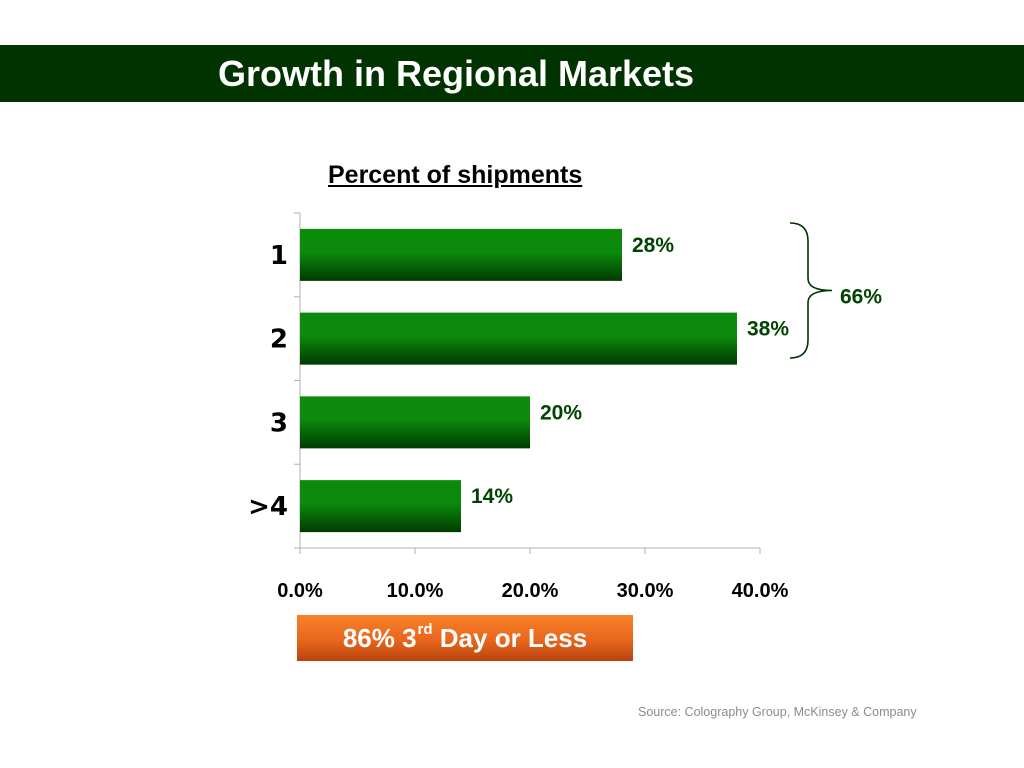  Describe the element at coordinates (300, 591) in the screenshot. I see `x-tick-label: 0.0%` at that location.